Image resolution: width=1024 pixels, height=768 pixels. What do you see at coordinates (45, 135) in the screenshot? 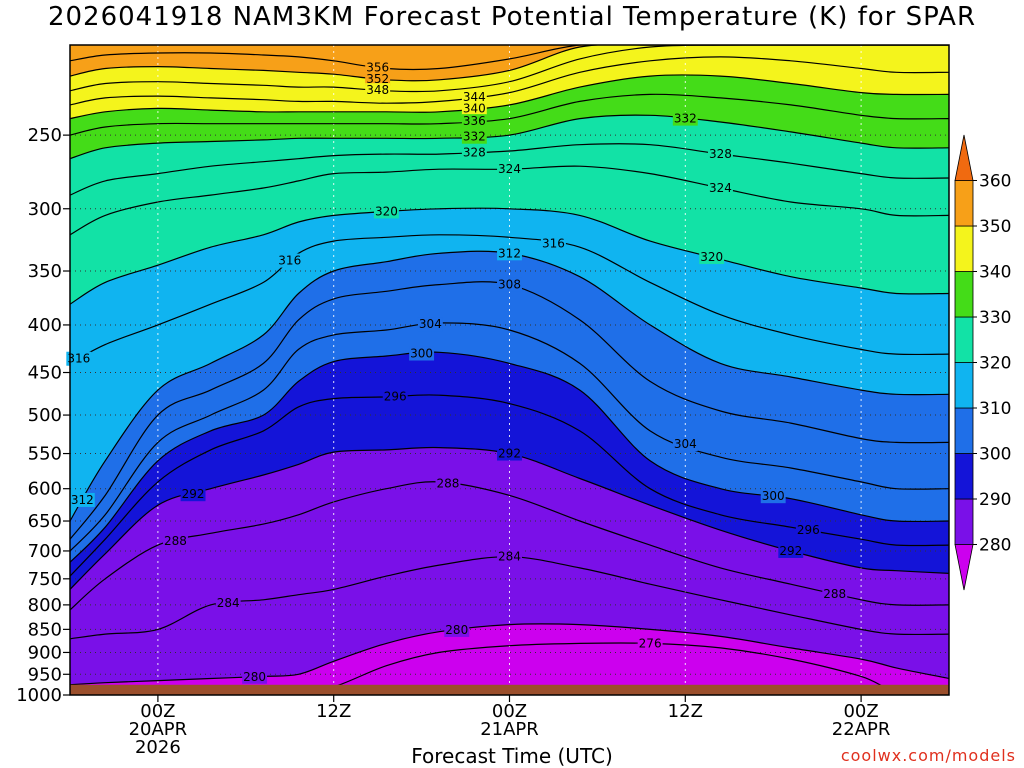
I see `y-tick-label: 250` at bounding box center [45, 135].